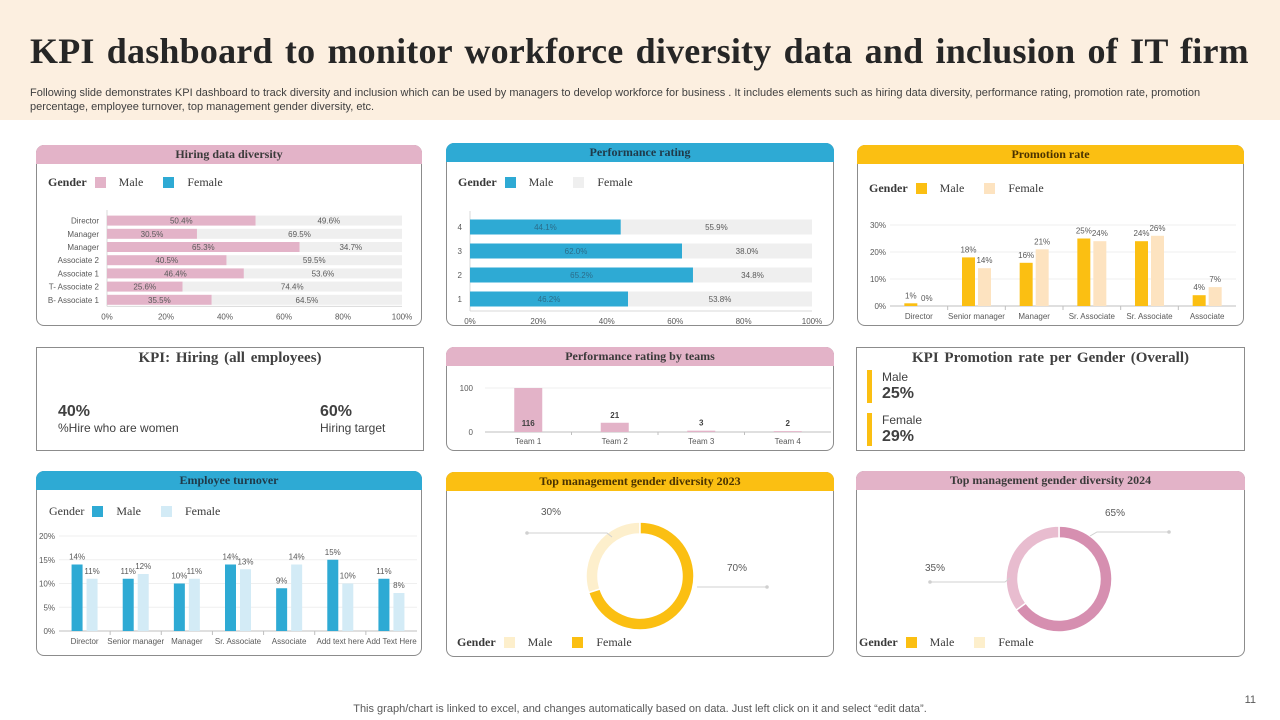  Describe the element at coordinates (1050, 480) in the screenshot. I see `mgmt2024-panel-title: Top management gender diversity 2024` at that location.